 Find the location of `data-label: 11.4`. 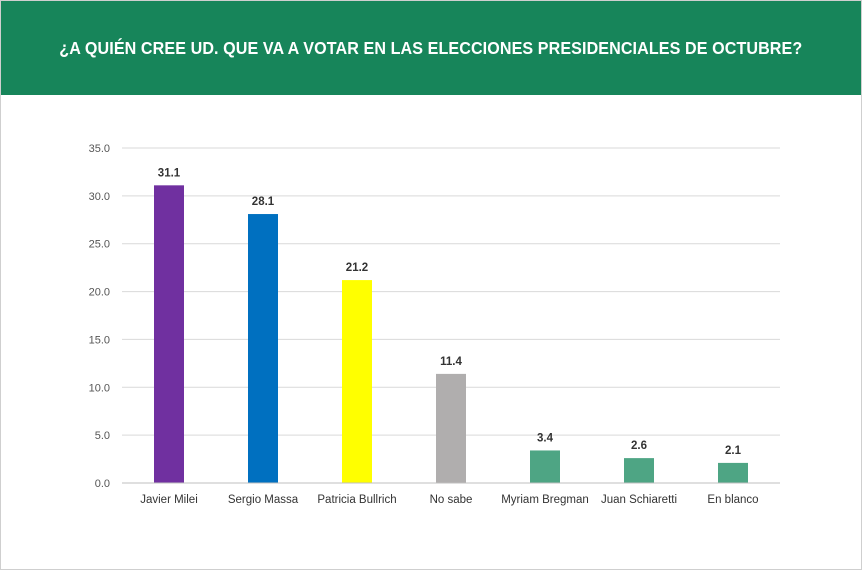

data-label: 11.4 is located at coordinates (451, 362).